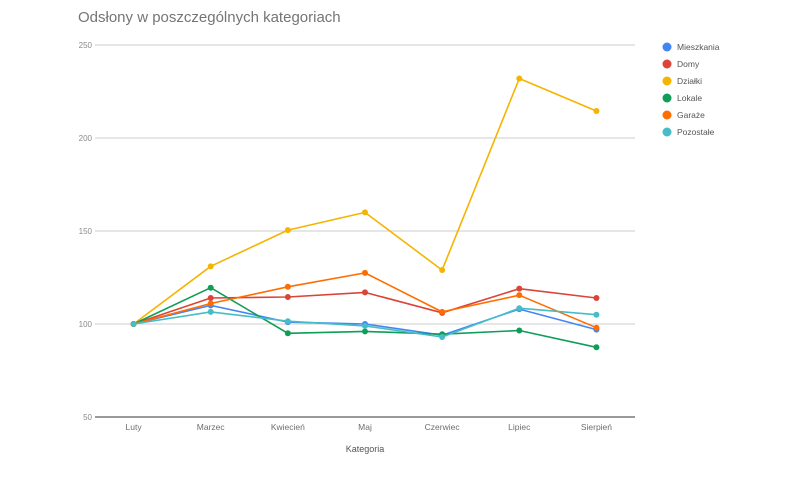 Image resolution: width=805 pixels, height=478 pixels. I want to click on x-tick-label: Sierpień, so click(596, 427).